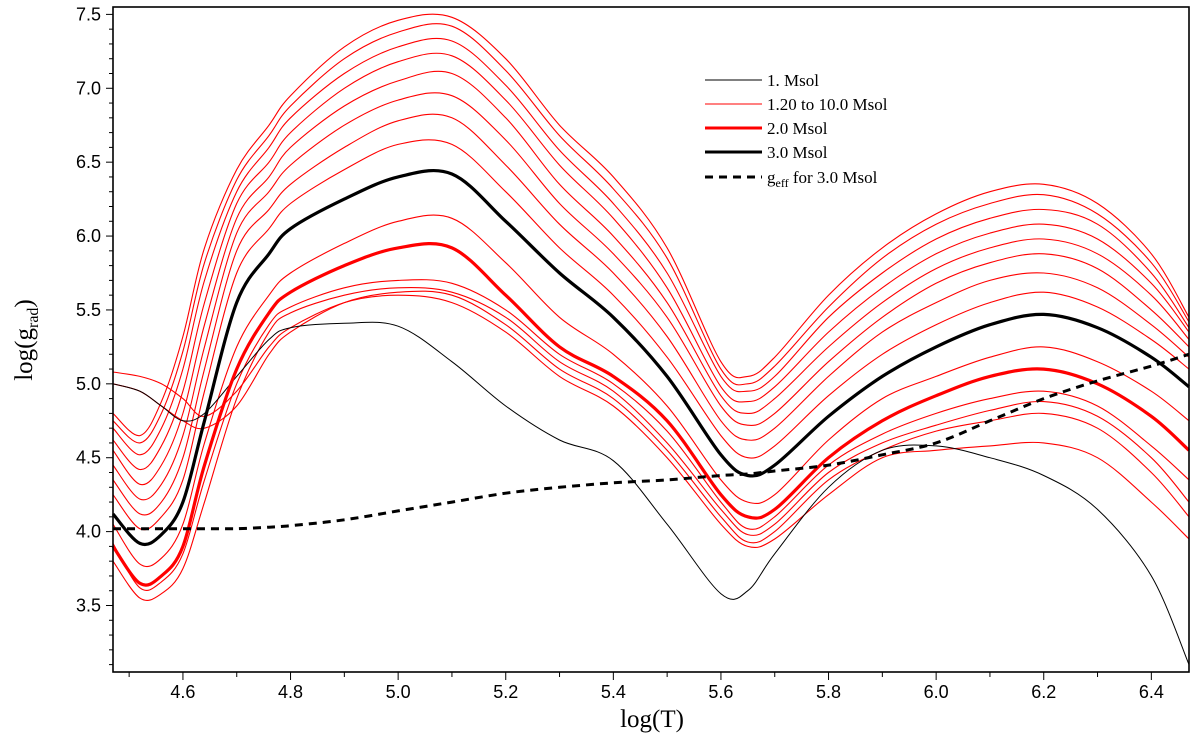 The height and width of the screenshot is (736, 1200). I want to click on x-tick-label: 5.8, so click(828, 692).